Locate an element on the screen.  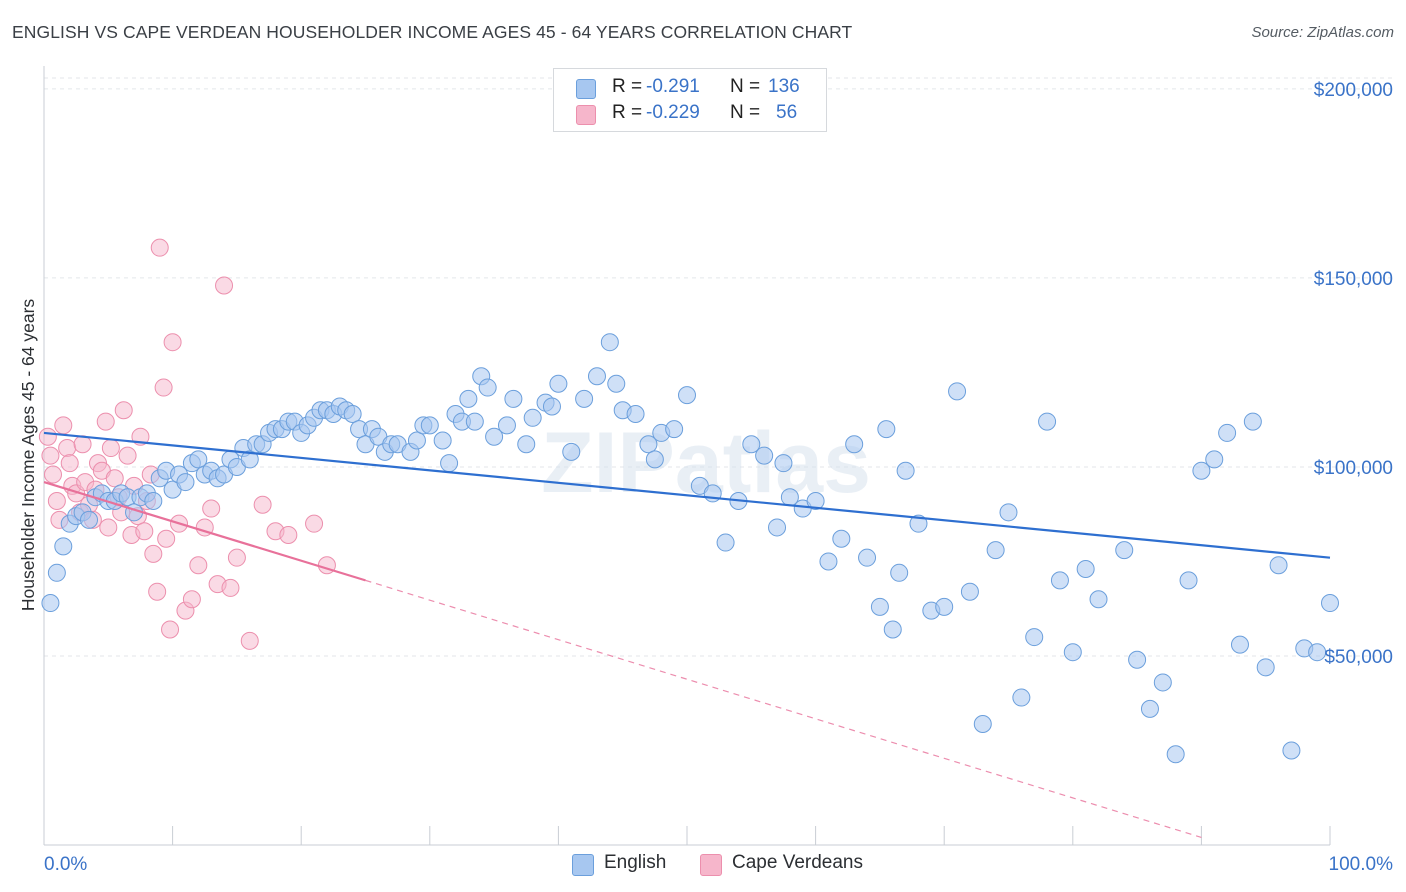
cape-verdeans-trend-line is located at coordinates (204, 531).